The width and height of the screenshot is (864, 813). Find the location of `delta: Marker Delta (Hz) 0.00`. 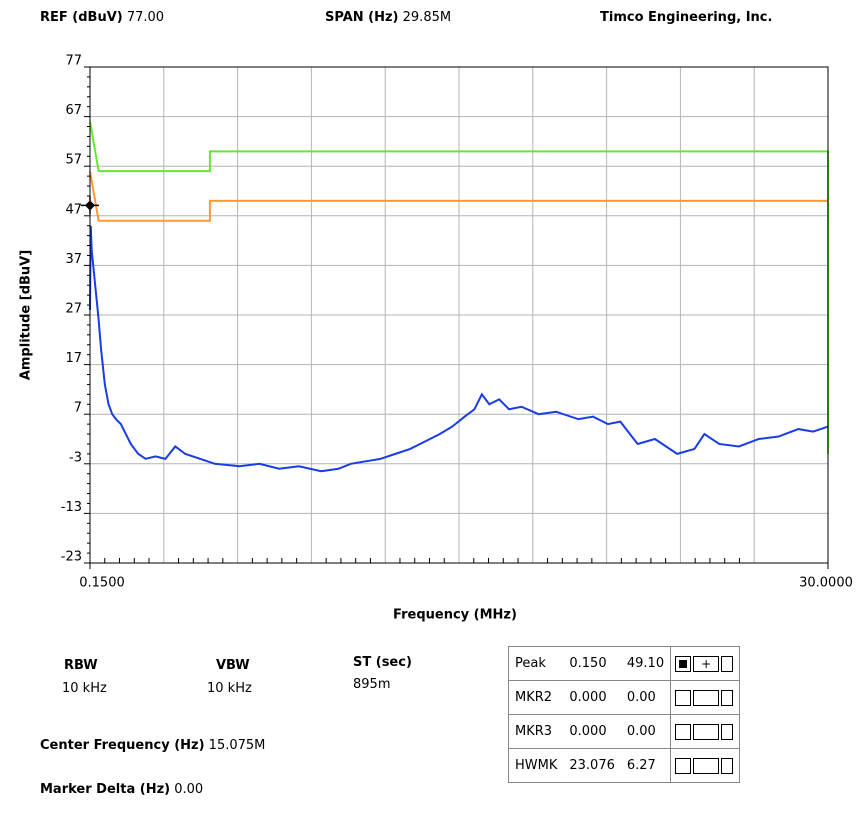

delta: Marker Delta (Hz) 0.00 is located at coordinates (121, 789).